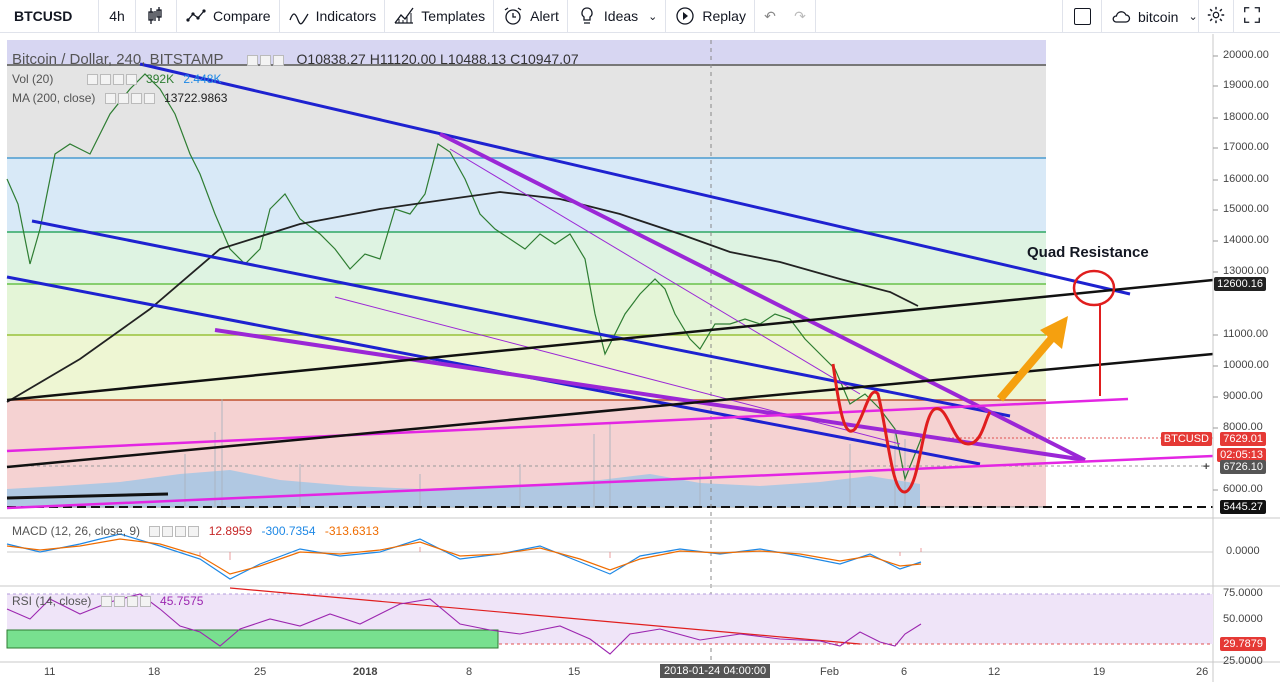  Describe the element at coordinates (202, 79) in the screenshot. I see `volume-ma-value: 2.448K` at that location.